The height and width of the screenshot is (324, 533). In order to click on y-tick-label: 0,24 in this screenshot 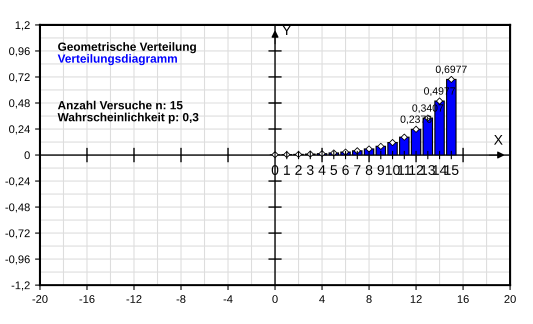, I will do `click(19, 129)`.